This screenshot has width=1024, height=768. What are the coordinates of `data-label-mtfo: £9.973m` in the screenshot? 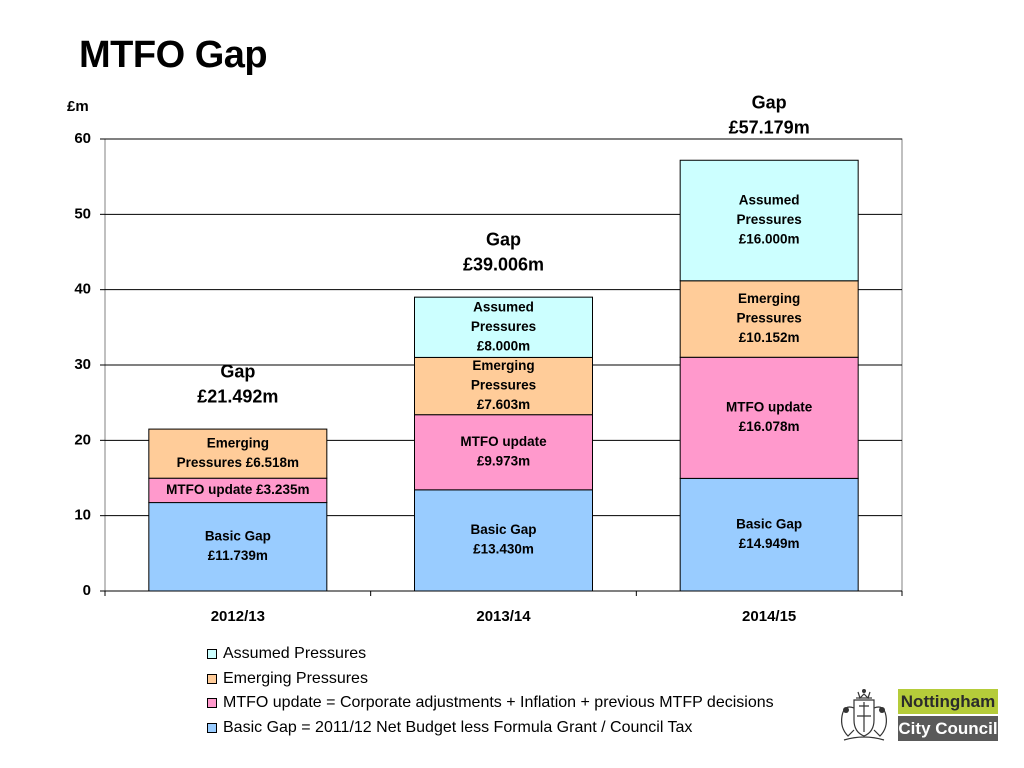 It's located at (503, 461).